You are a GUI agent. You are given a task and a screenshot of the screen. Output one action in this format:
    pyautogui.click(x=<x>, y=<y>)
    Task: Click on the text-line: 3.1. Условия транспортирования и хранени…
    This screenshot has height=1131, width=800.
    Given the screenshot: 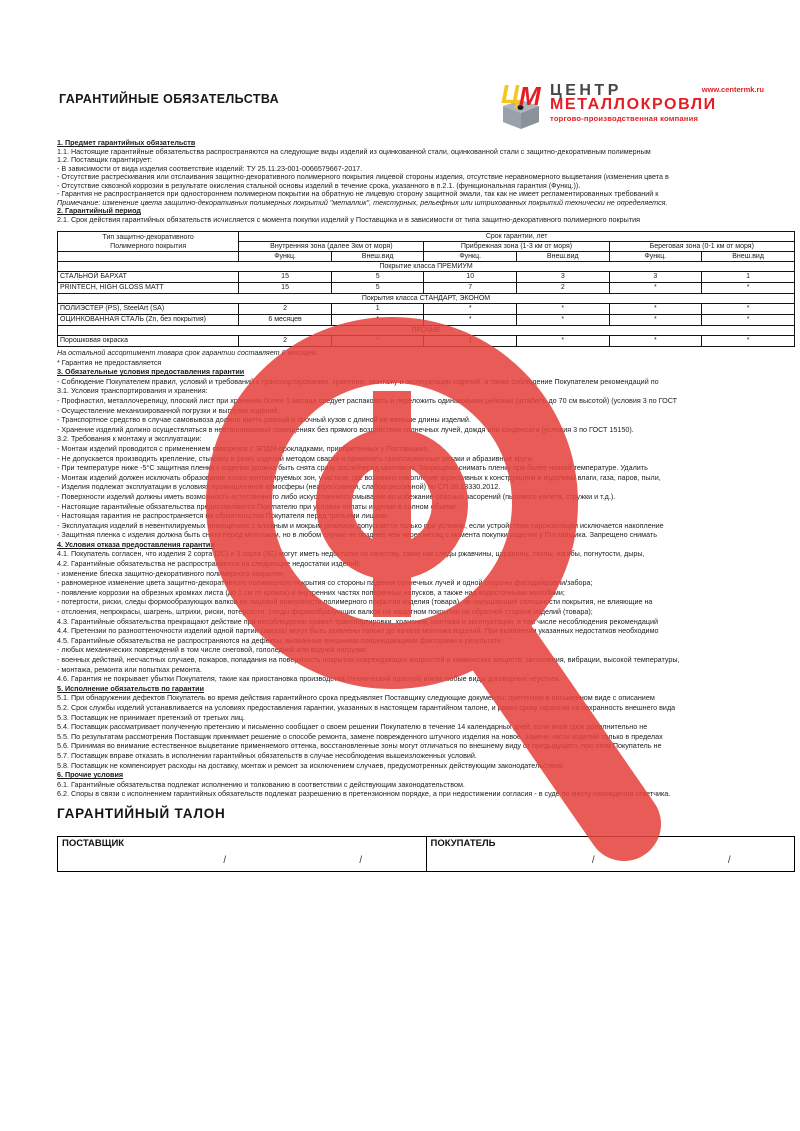 What is the action you would take?
    pyautogui.click(x=132, y=391)
    